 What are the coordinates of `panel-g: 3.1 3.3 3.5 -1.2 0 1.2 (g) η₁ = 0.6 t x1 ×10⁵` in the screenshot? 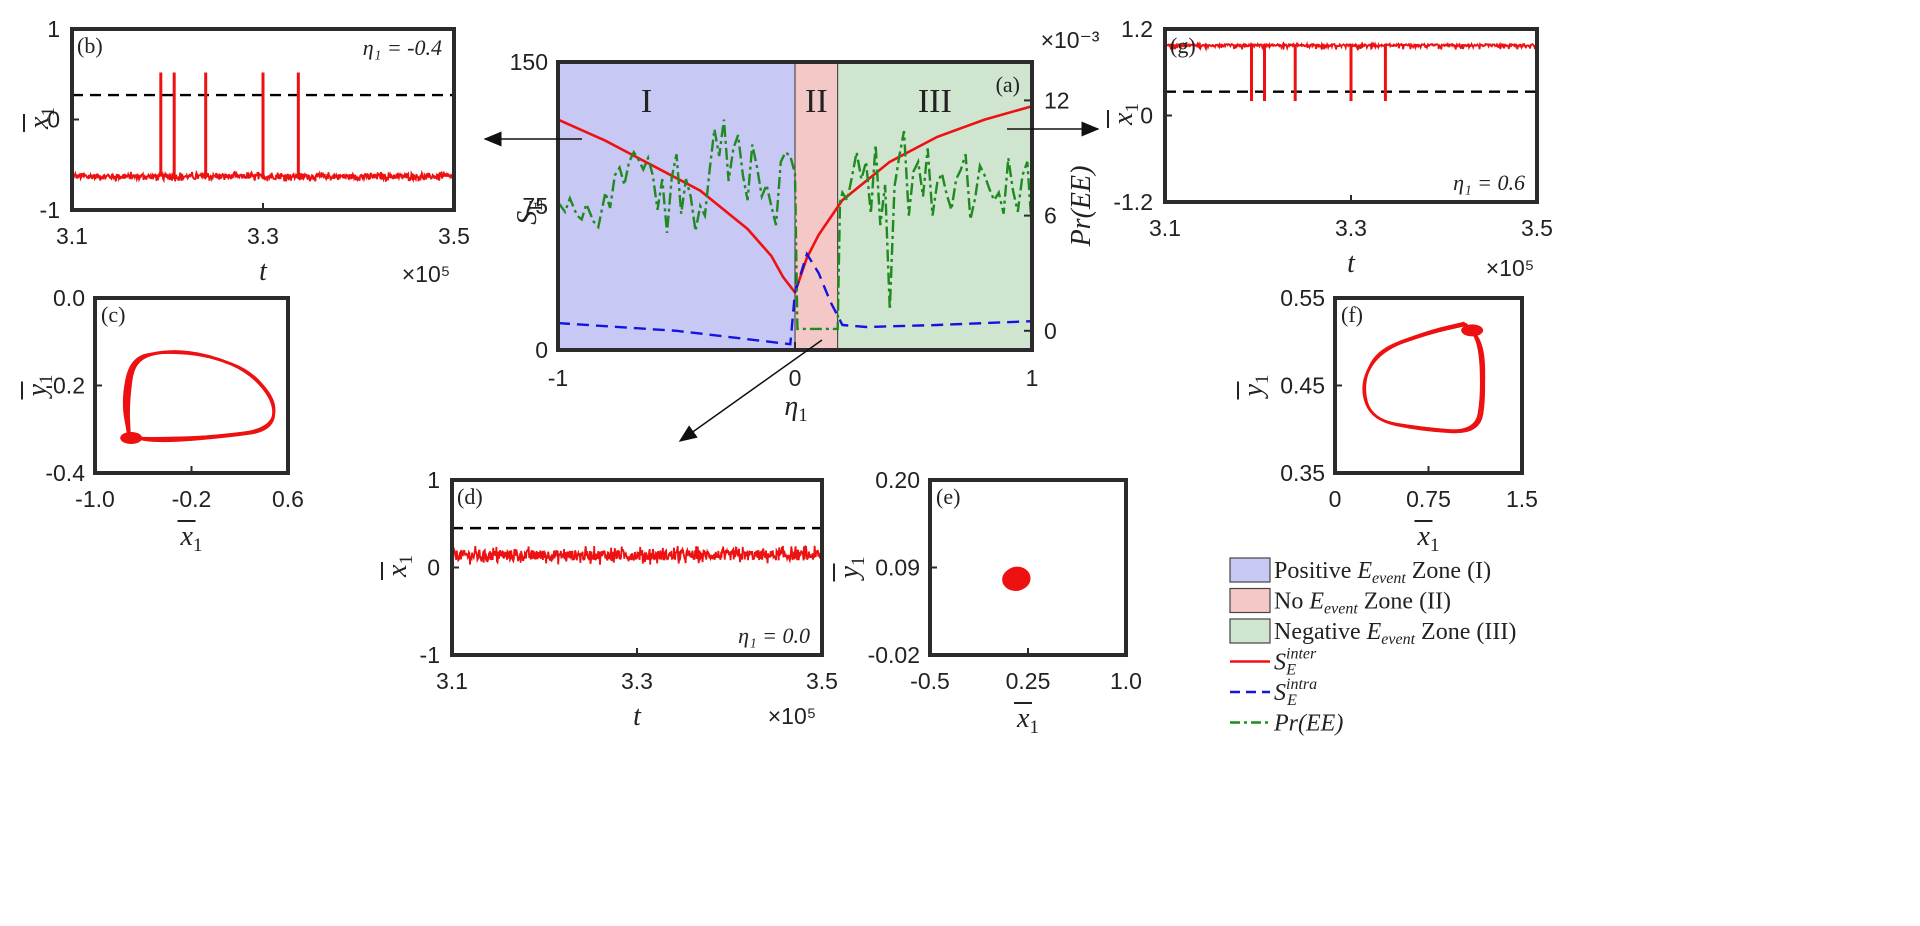 It's located at (1330, 148).